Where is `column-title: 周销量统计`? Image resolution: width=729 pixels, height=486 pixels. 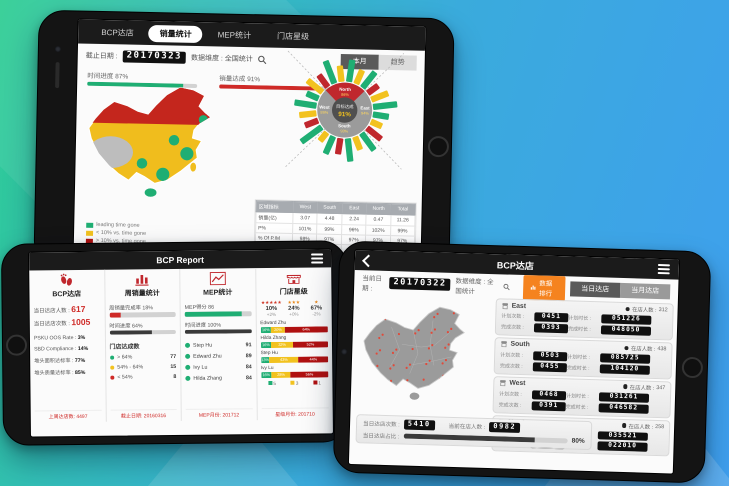
column-title: 周销量统计 is located at coordinates (142, 294).